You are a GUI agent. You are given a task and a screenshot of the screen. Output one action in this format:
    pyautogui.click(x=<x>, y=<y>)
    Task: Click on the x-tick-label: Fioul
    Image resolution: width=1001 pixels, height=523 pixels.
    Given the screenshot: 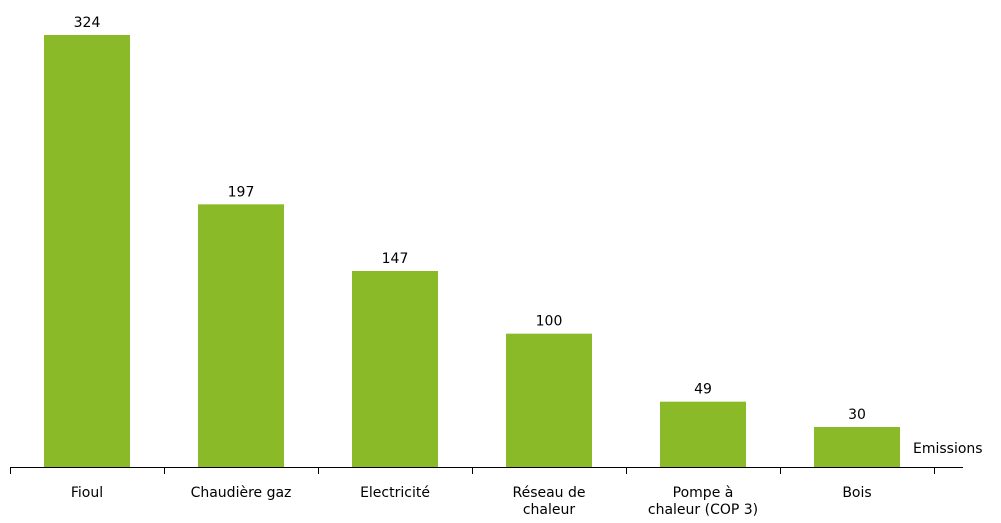 What is the action you would take?
    pyautogui.click(x=87, y=493)
    